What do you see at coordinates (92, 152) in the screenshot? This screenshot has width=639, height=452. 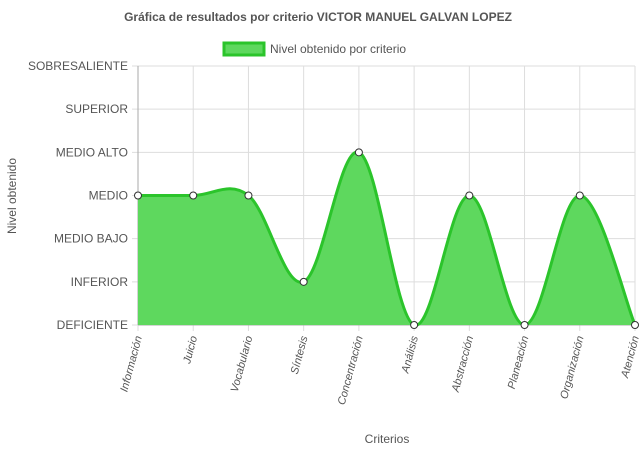 I see `y-tick-label: MEDIO ALTO` at bounding box center [92, 152].